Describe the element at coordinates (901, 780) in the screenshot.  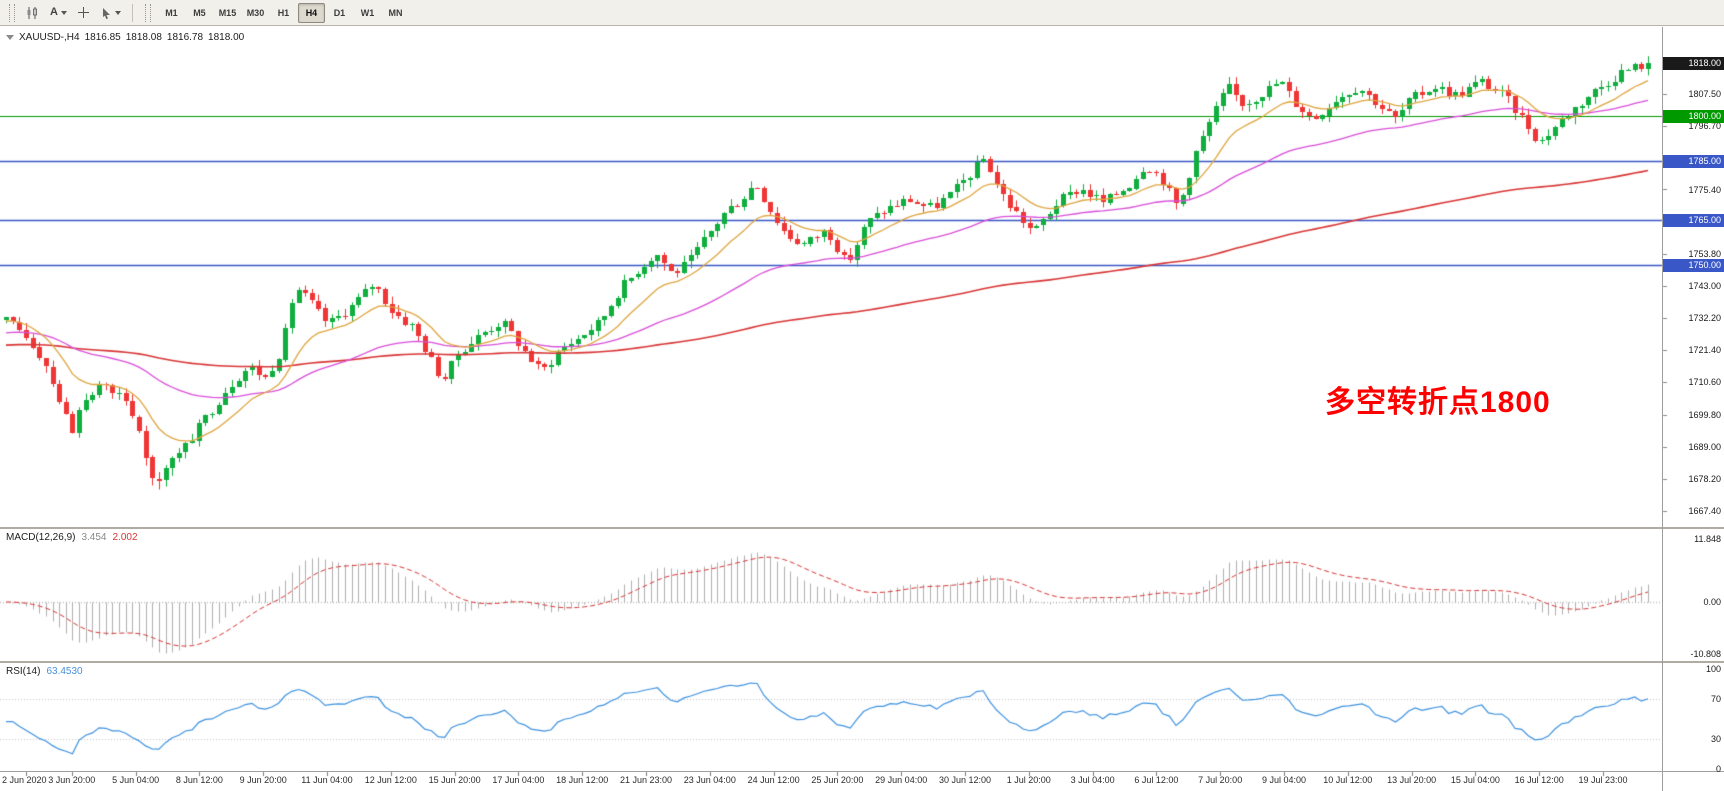
I see `time-axis-label: 29 Jun 04:00` at that location.